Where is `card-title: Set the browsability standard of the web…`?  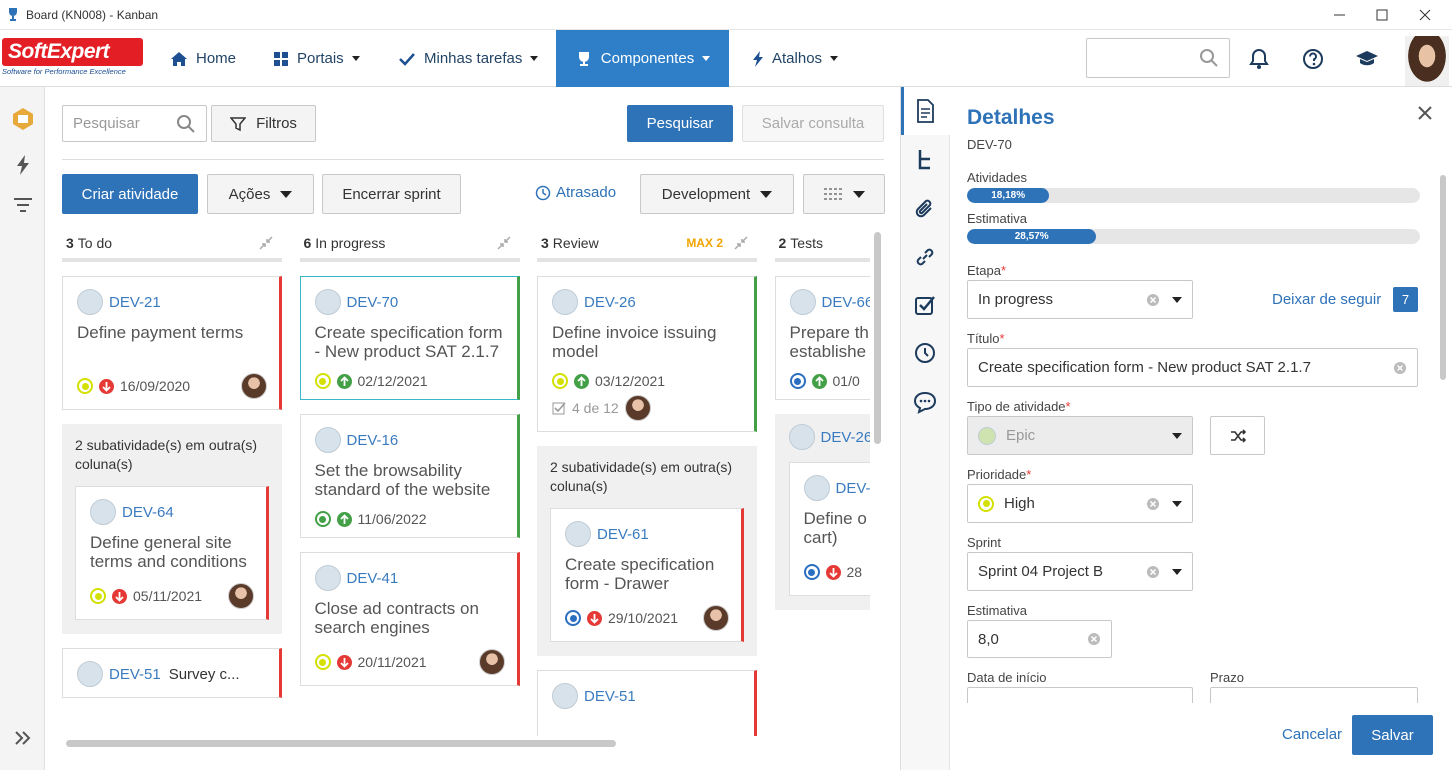
card-title: Set the browsability standard of the web… is located at coordinates (402, 480).